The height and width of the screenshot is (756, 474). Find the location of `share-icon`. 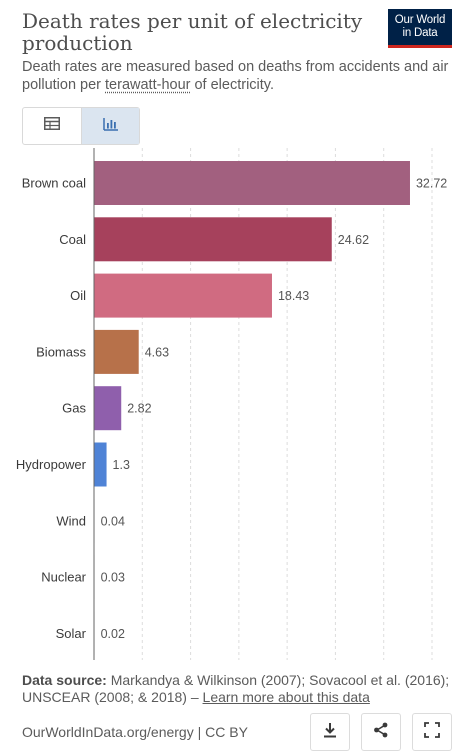

share-icon is located at coordinates (381, 732).